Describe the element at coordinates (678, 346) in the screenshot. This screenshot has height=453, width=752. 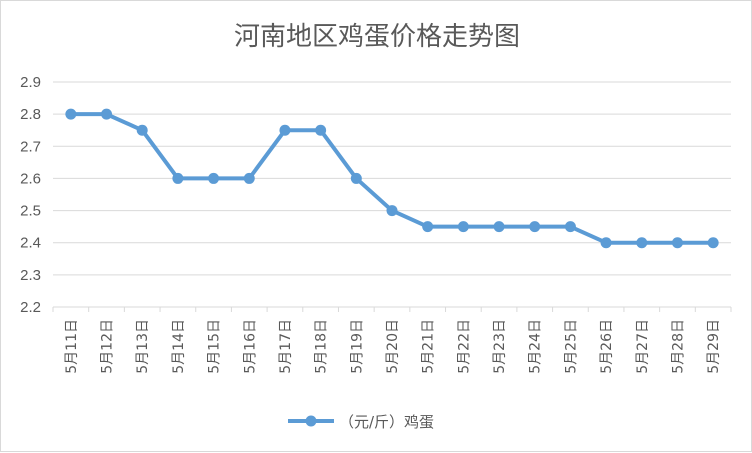
I see `x-tick-label: 5月28日` at that location.